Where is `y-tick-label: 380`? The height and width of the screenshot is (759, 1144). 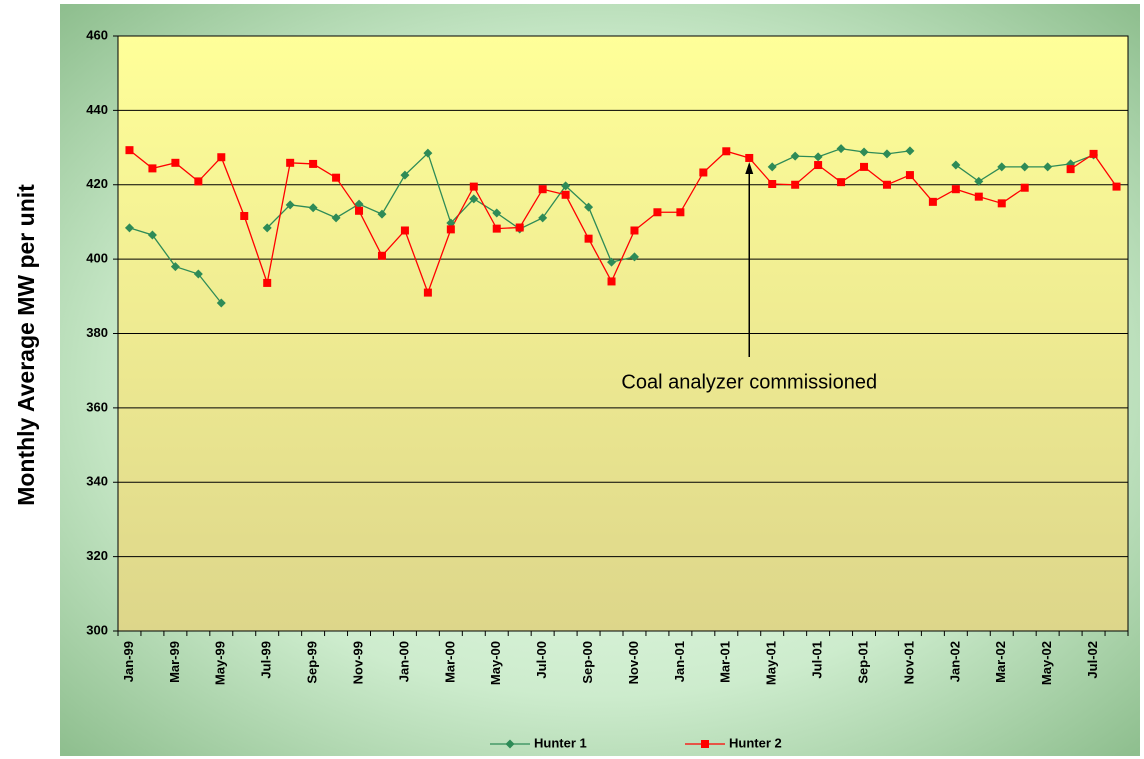 y-tick-label: 380 is located at coordinates (97, 332).